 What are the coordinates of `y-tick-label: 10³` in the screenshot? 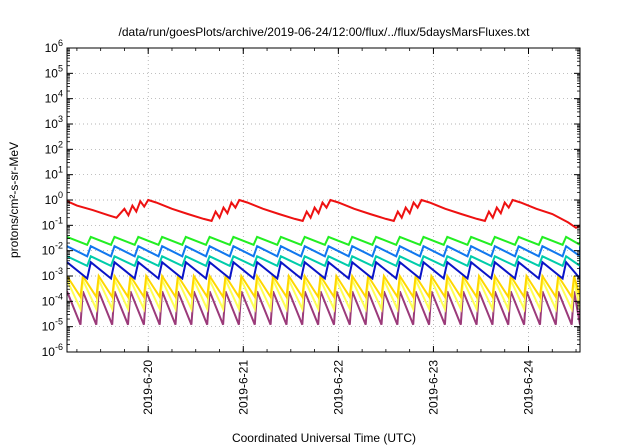 It's located at (54, 122).